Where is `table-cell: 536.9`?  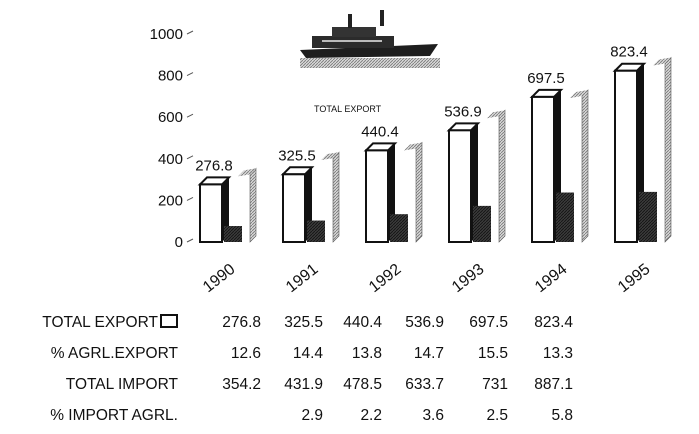
table-cell: 536.9 is located at coordinates (424, 322).